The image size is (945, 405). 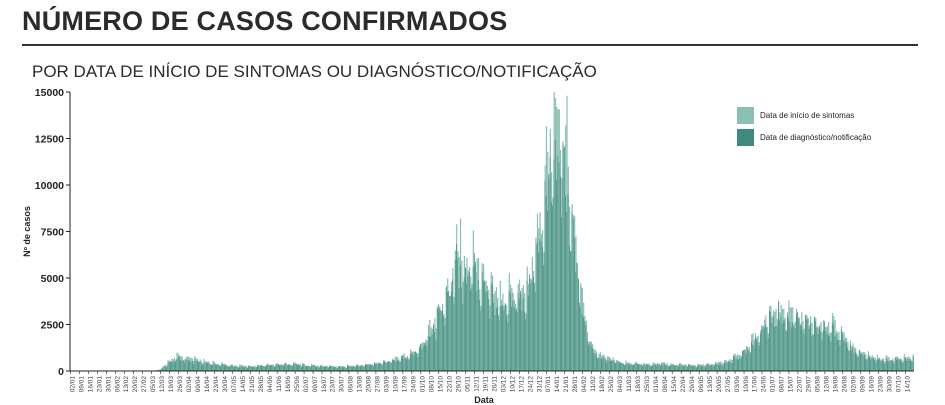 I want to click on x-tick-label: 03/12, so click(x=503, y=384).